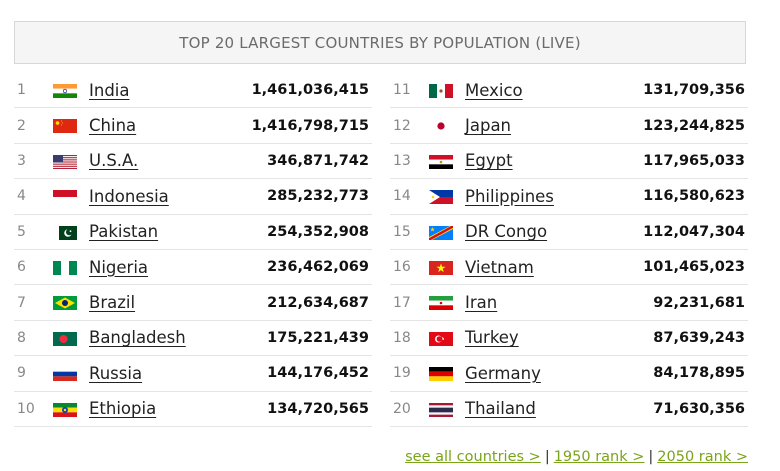 This screenshot has width=780, height=471. I want to click on country-link: Turkey, so click(492, 338).